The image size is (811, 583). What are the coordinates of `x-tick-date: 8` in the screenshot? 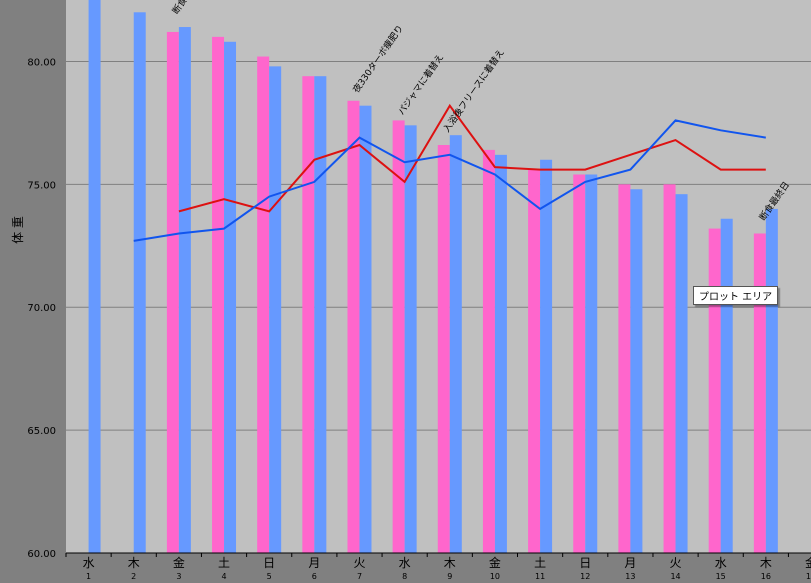 It's located at (404, 576).